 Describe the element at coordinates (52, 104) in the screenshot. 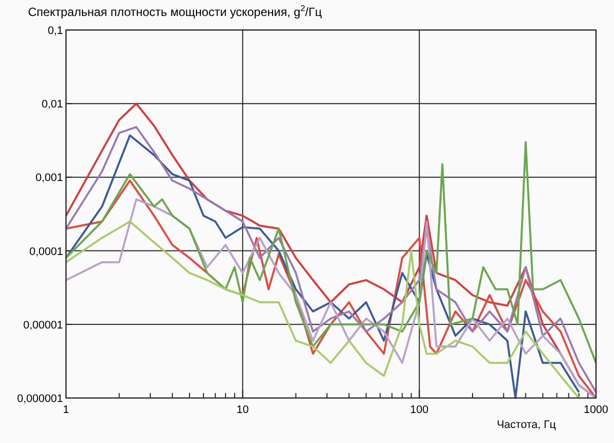

I see `y-tick-label: 0,01` at that location.